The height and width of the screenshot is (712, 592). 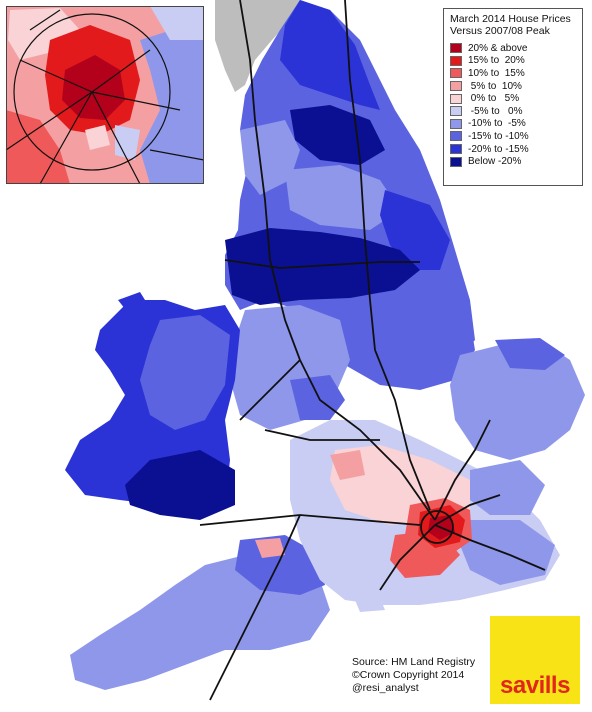 I want to click on legend-item: -15% to -10%, so click(x=513, y=136).